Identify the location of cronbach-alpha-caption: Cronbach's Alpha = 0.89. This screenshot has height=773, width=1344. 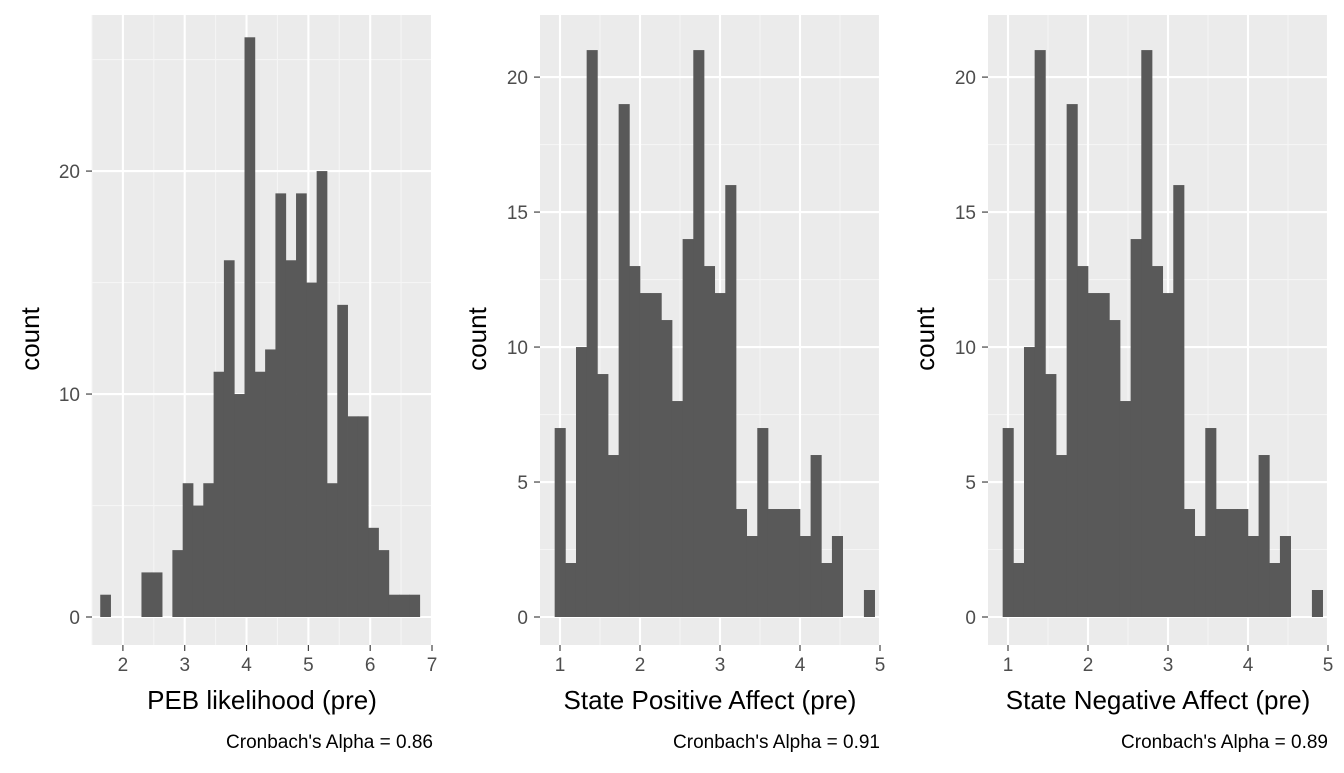
(1224, 742).